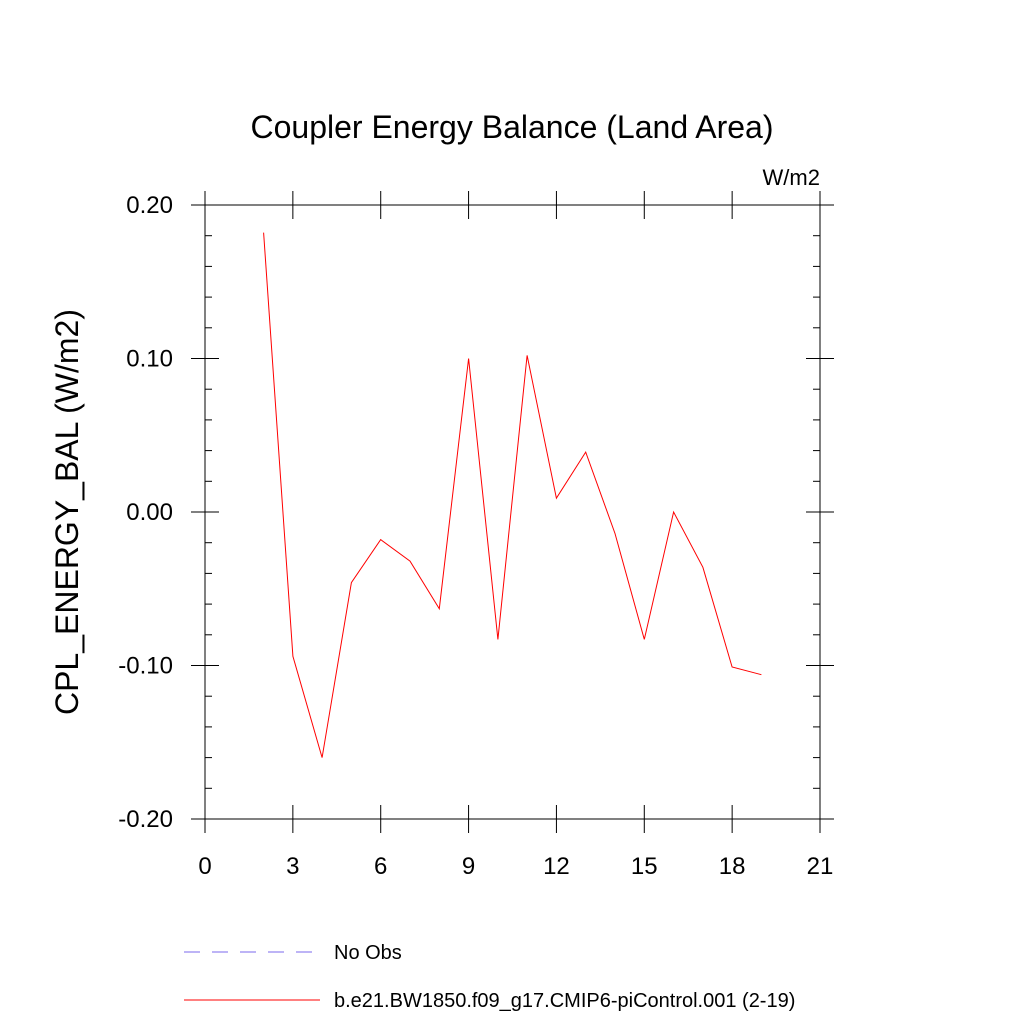  What do you see at coordinates (149, 512) in the screenshot?
I see `y-tick-label: 0.00` at bounding box center [149, 512].